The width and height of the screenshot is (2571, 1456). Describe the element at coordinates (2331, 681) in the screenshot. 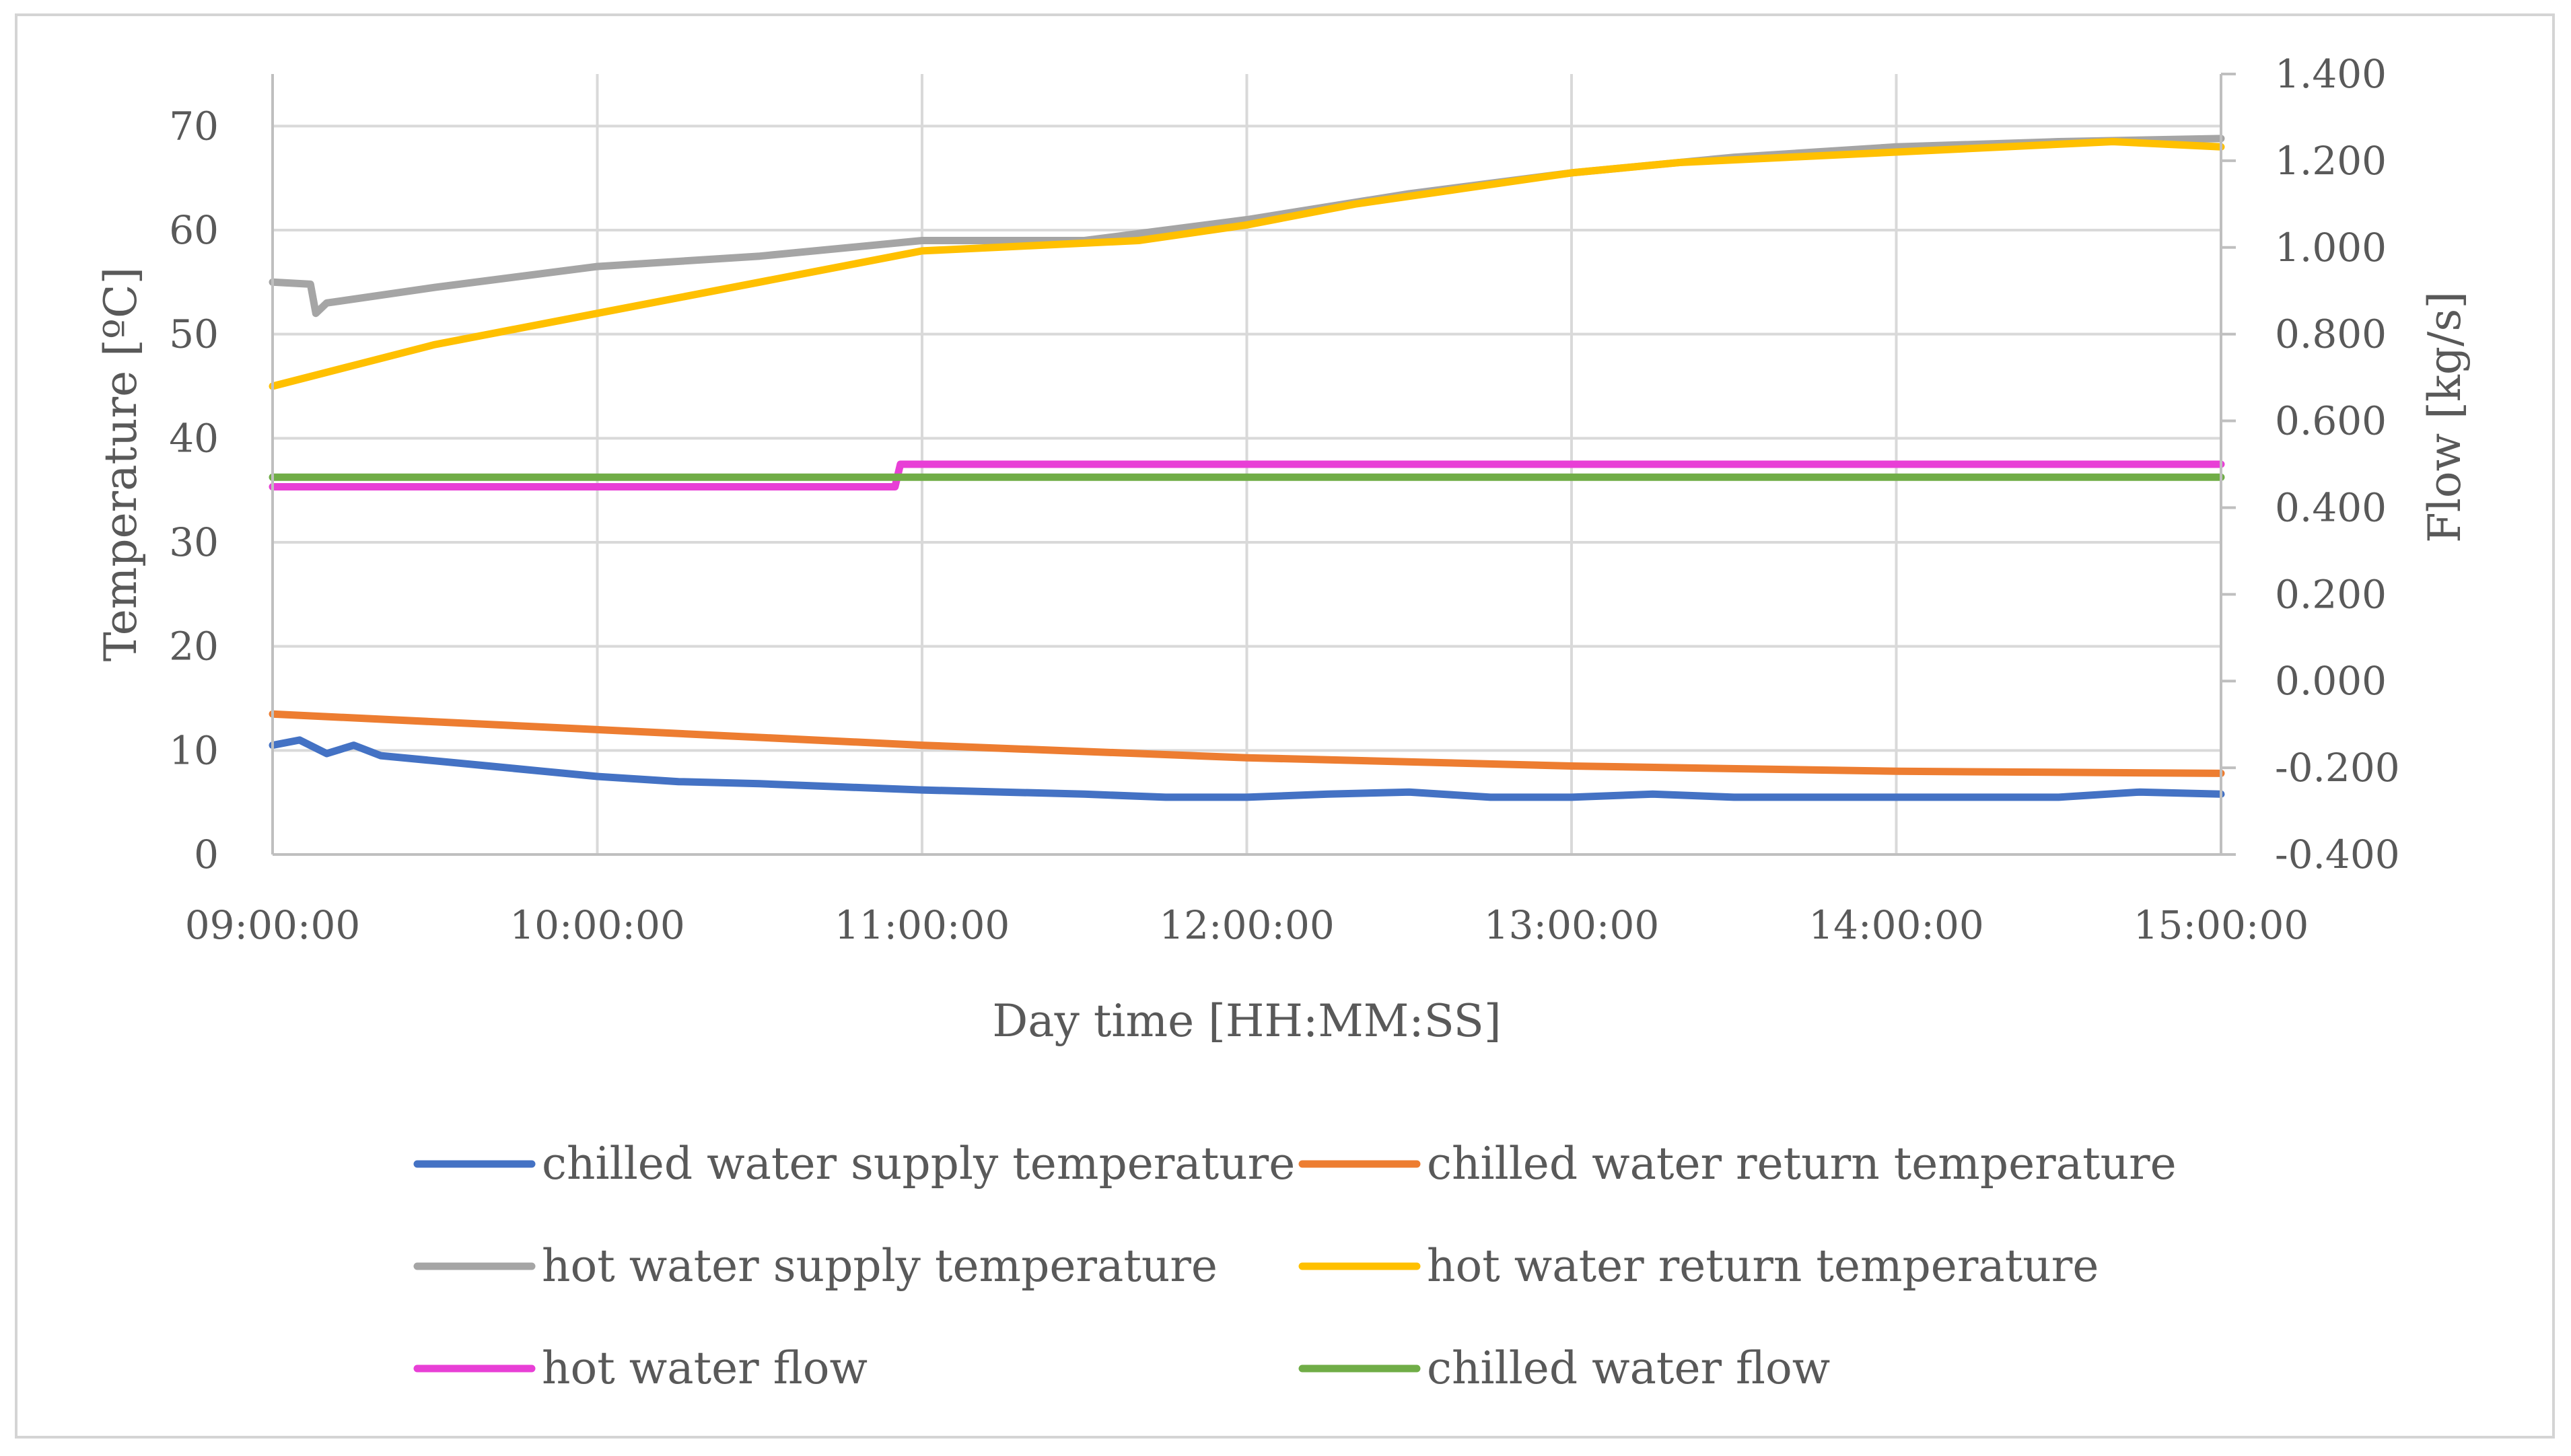

I see `y-right-tick-label: 0.000` at that location.